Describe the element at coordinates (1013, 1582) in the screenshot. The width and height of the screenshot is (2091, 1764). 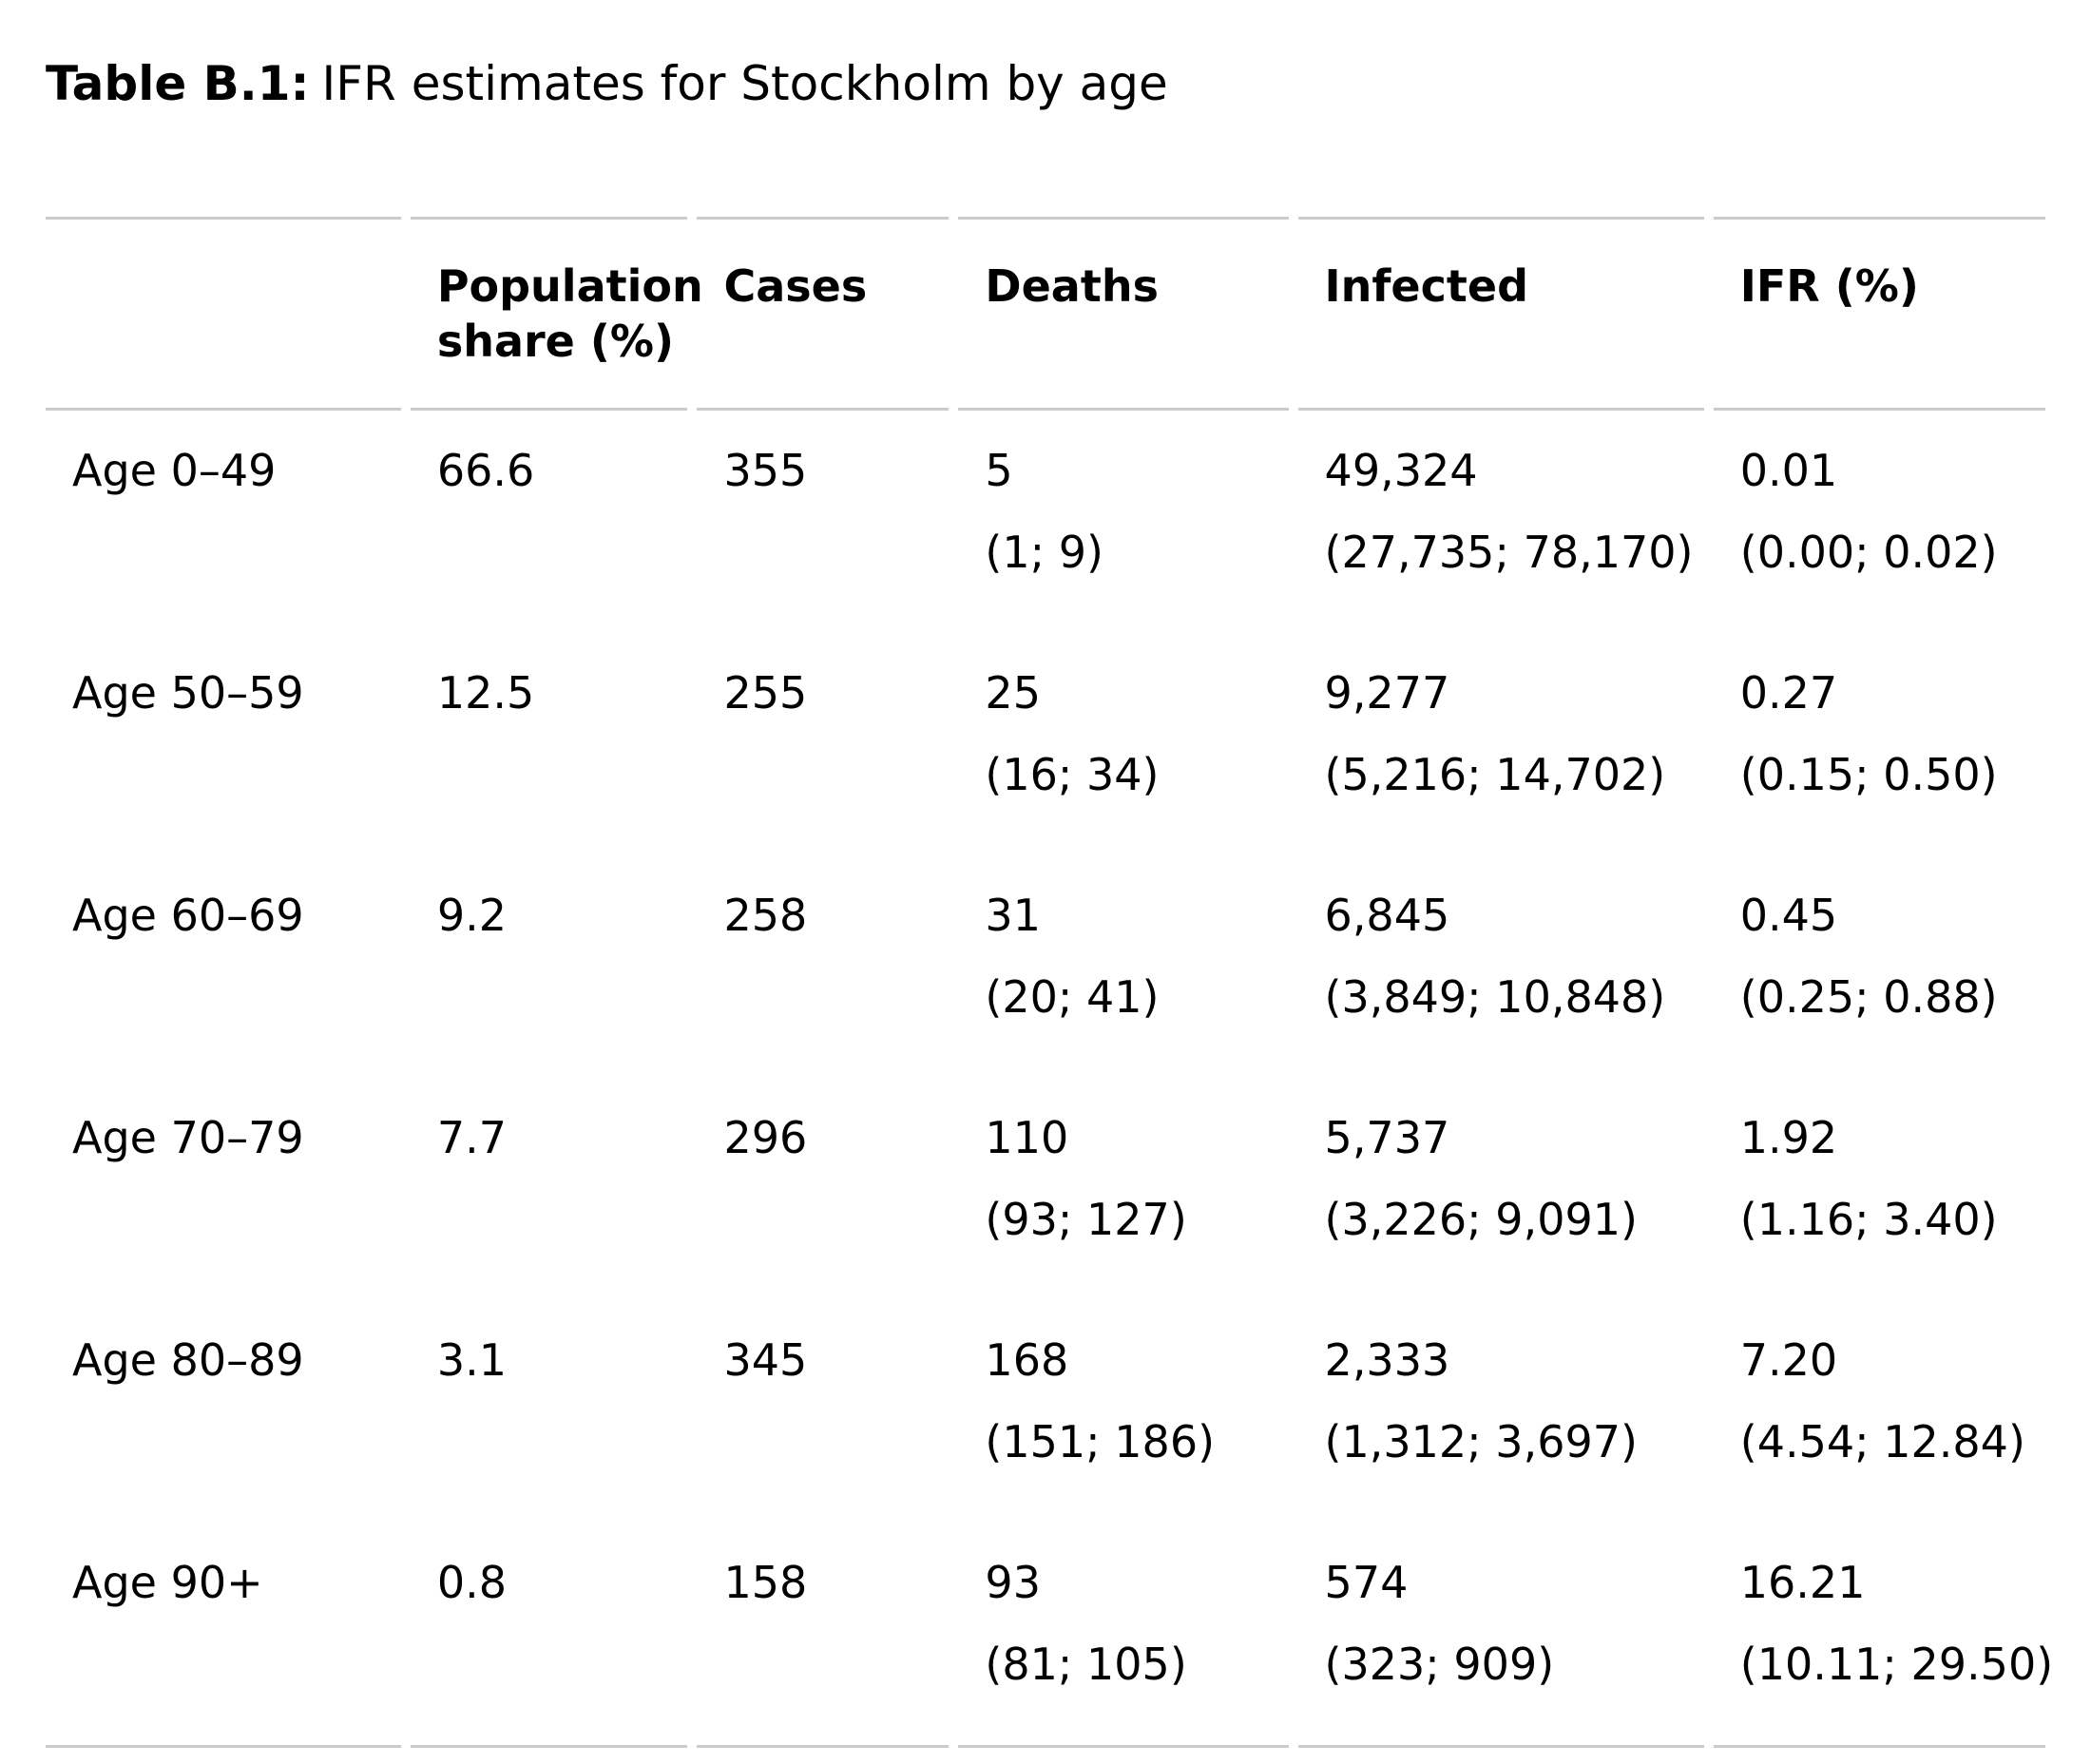
I see `deaths-value: 93` at that location.